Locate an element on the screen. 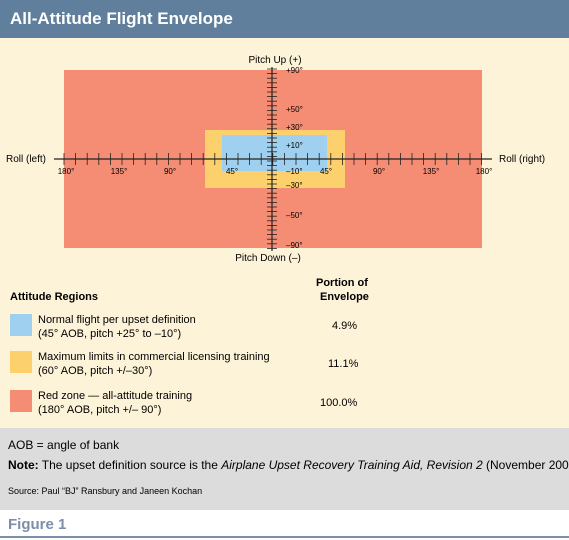 Image resolution: width=569 pixels, height=540 pixels. roll-tick-label-right: 45° is located at coordinates (326, 171).